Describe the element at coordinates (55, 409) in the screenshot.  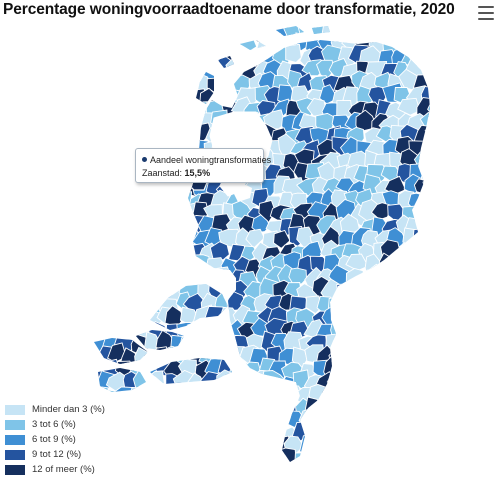
I see `legend-item: Minder dan 3 (%)` at that location.